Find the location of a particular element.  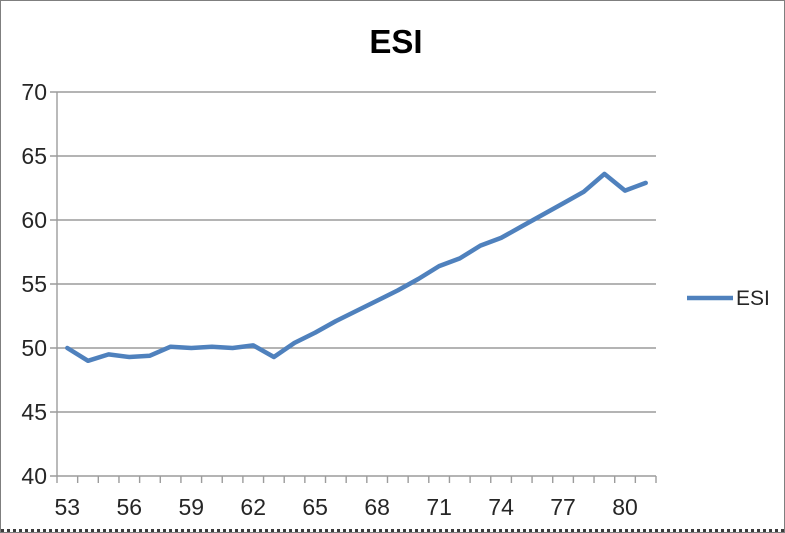

svg-text: 77 is located at coordinates (563, 507).